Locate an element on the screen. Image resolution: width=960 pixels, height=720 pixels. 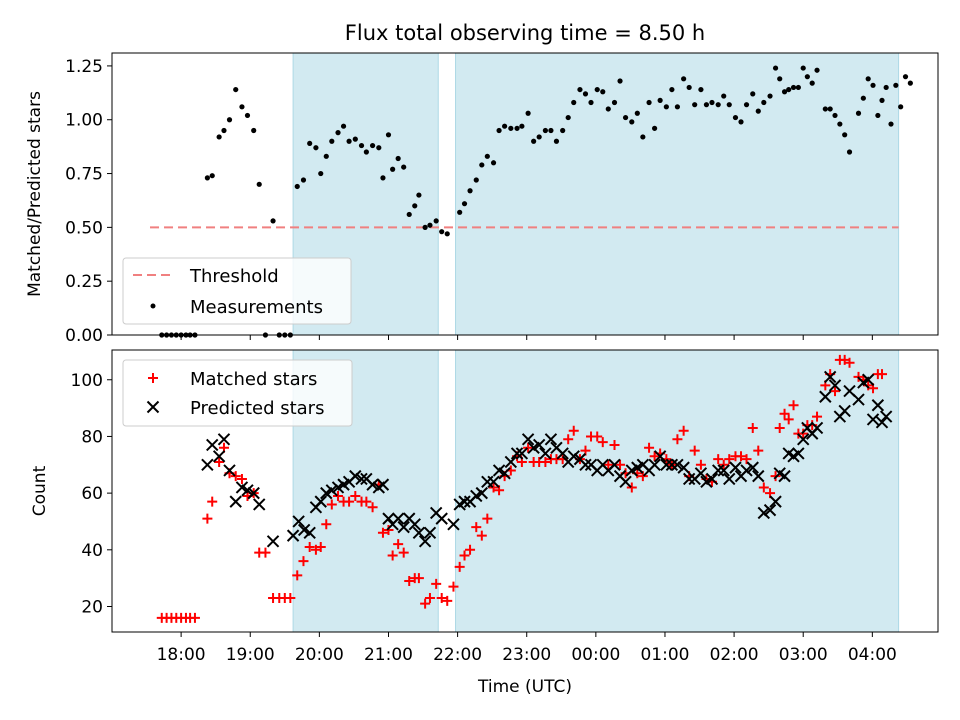
x-axis-label: Time (UTC) is located at coordinates (524, 687).